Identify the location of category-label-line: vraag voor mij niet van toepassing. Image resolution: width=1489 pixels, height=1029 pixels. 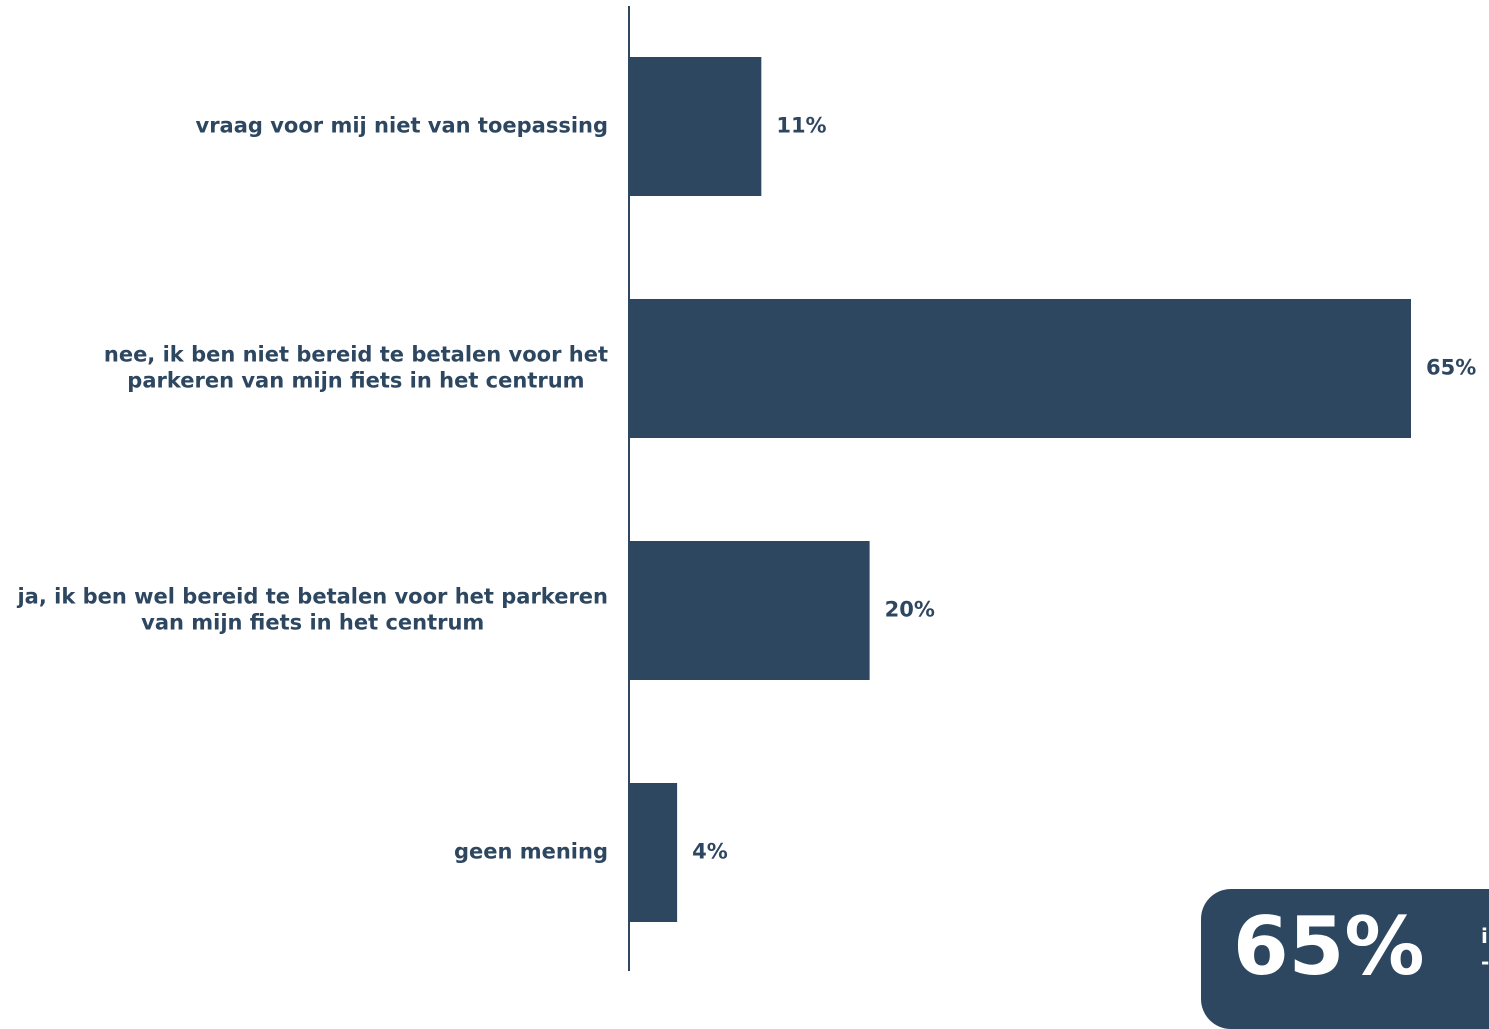
(402, 126).